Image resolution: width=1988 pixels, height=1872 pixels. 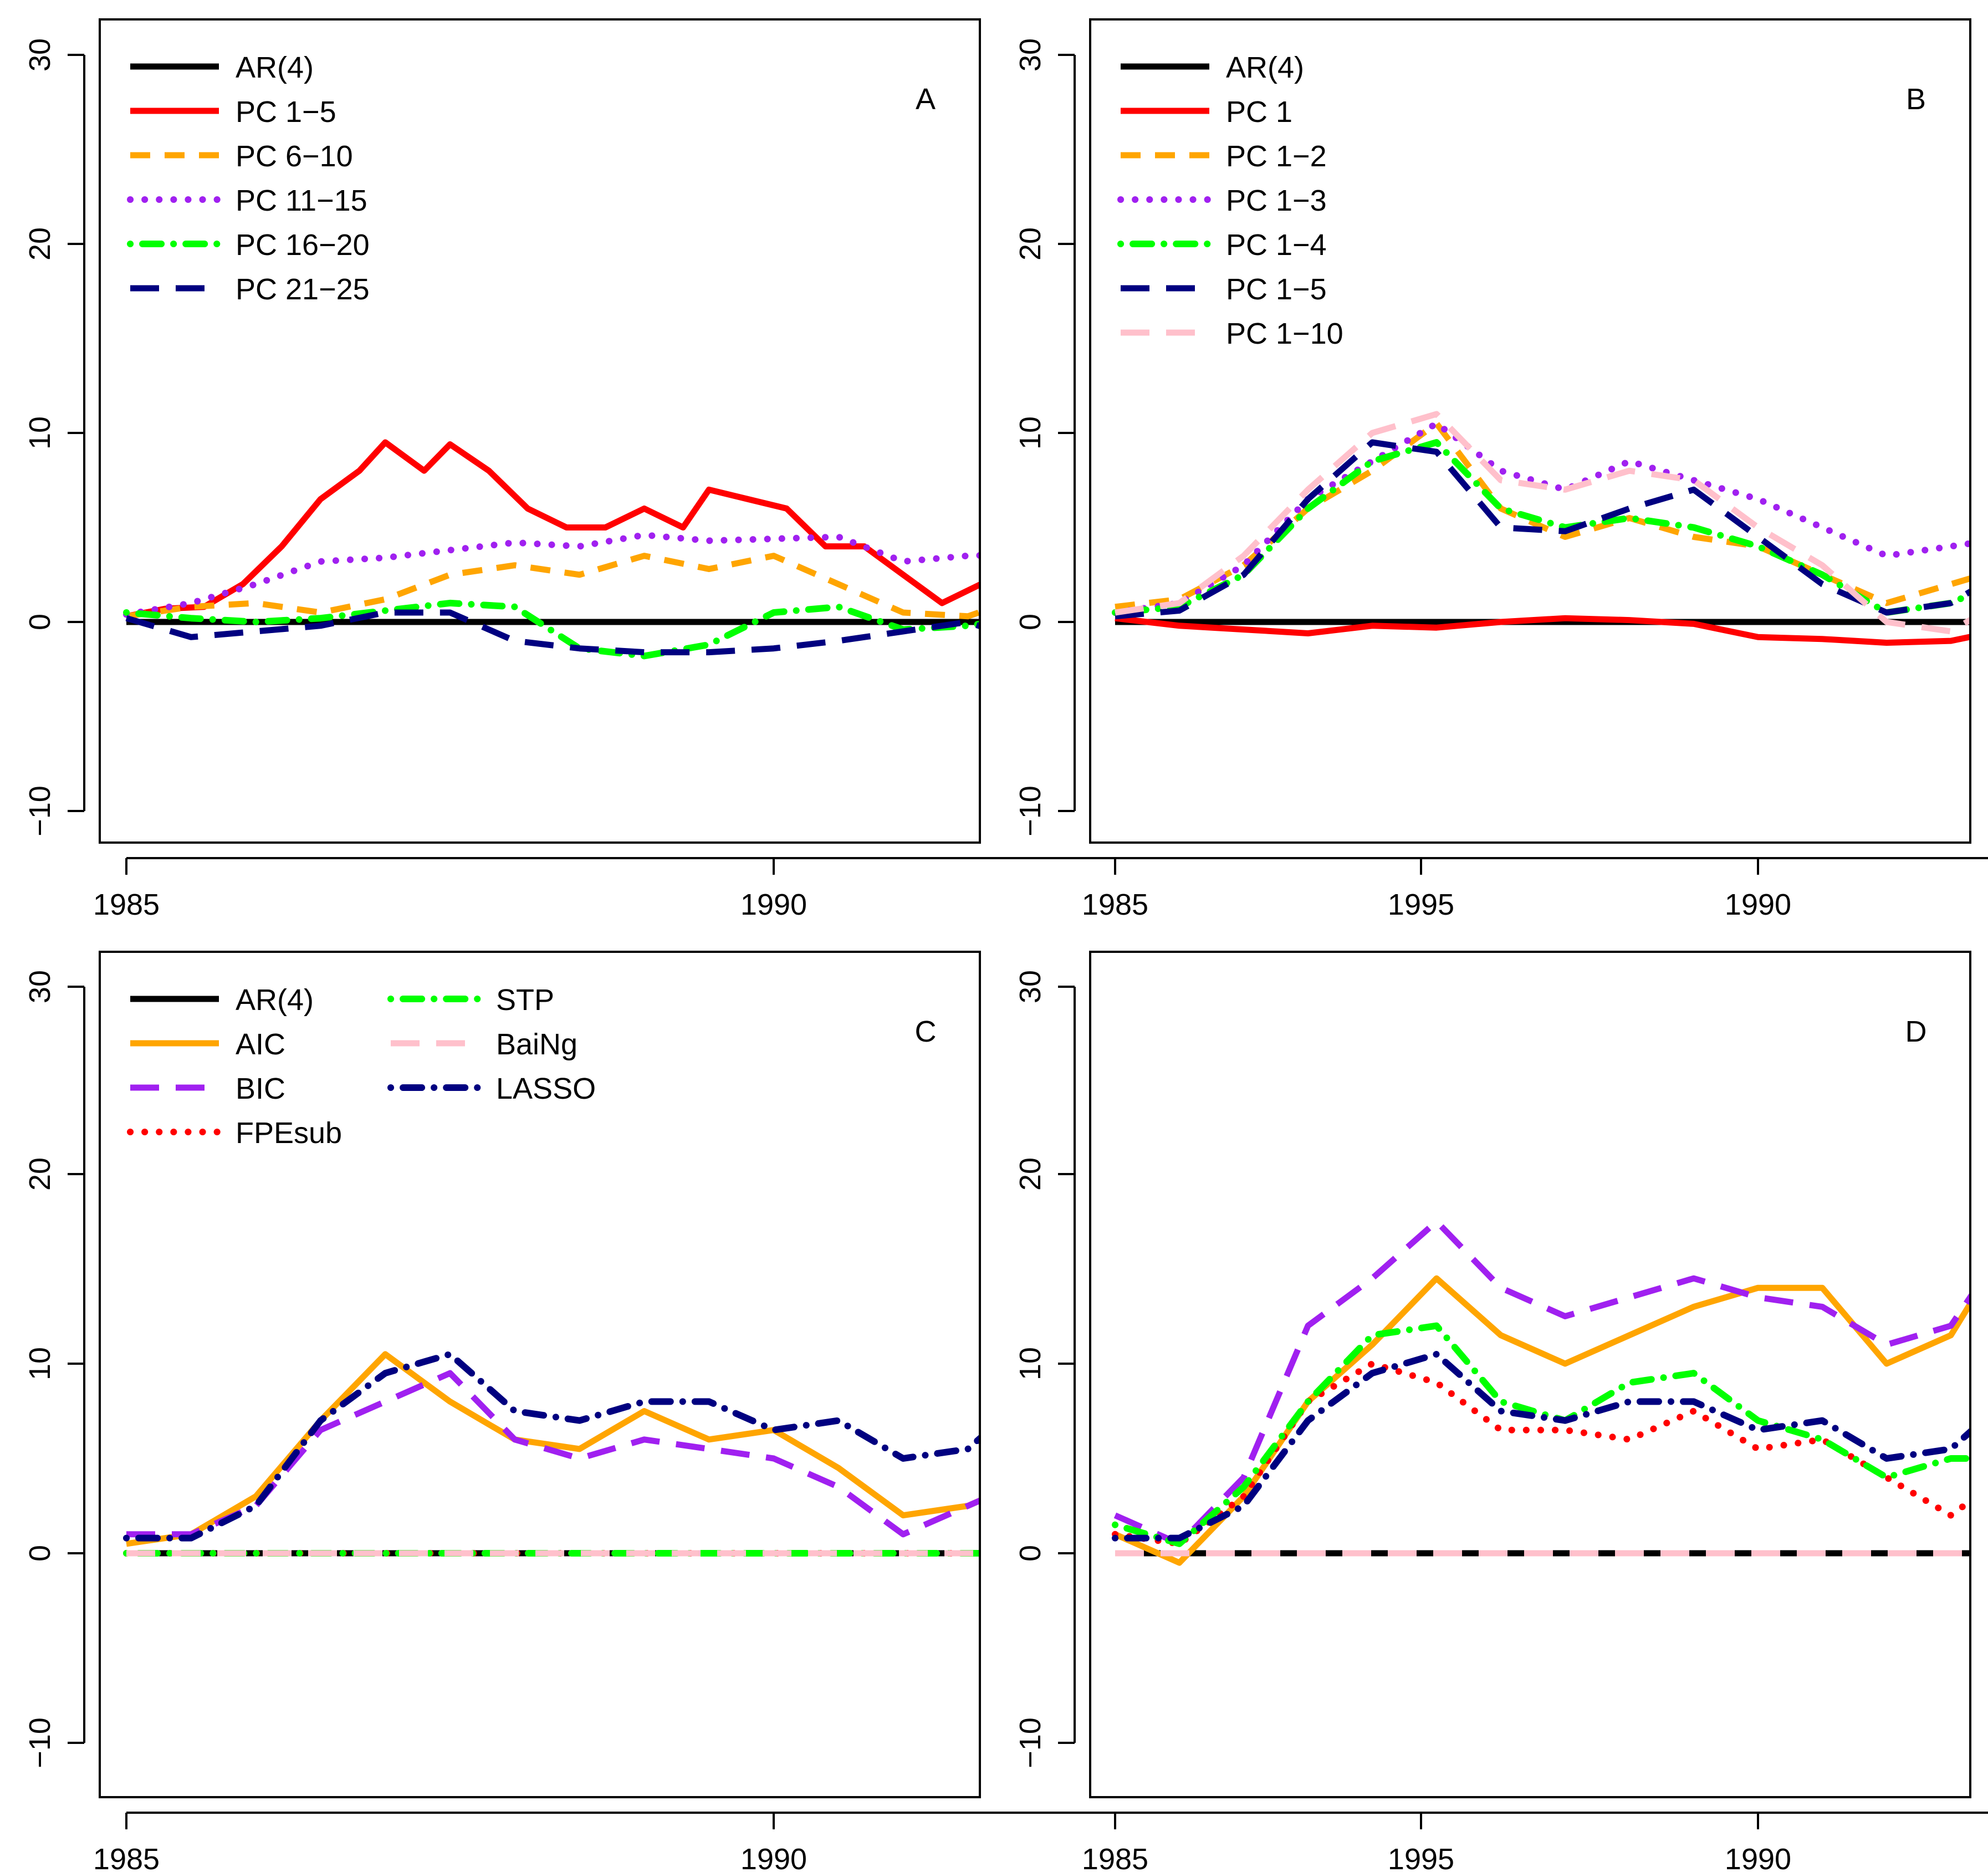 What do you see at coordinates (301, 200) in the screenshot?
I see `panel-a-legend-label-pc-11-15: PC 11−15` at bounding box center [301, 200].